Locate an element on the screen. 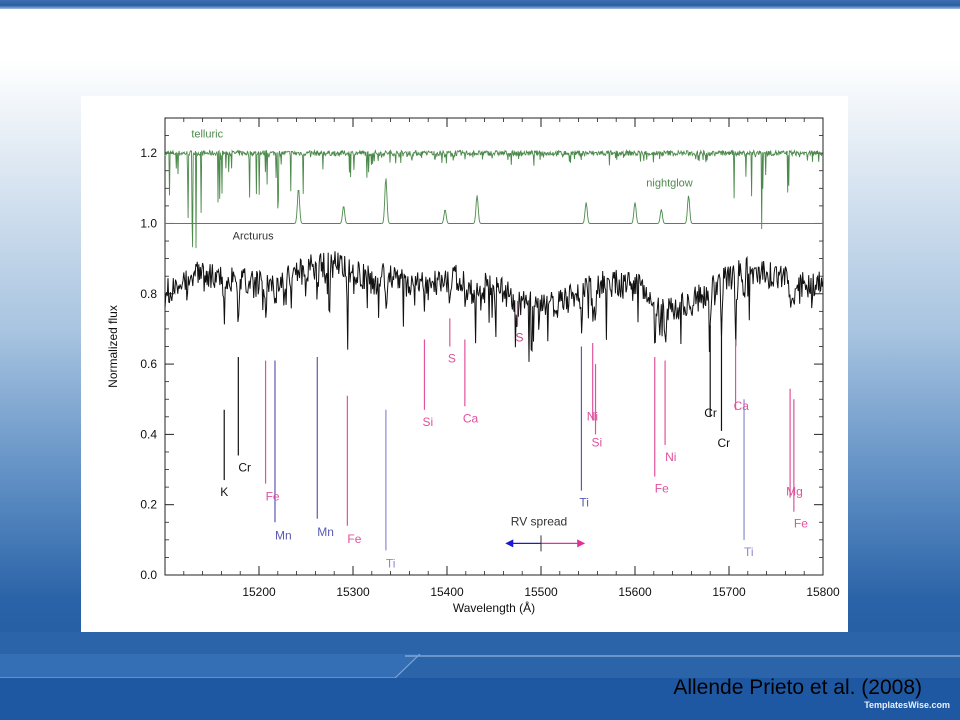 This screenshot has height=720, width=960. y-tick-label: 0.8 is located at coordinates (148, 294).